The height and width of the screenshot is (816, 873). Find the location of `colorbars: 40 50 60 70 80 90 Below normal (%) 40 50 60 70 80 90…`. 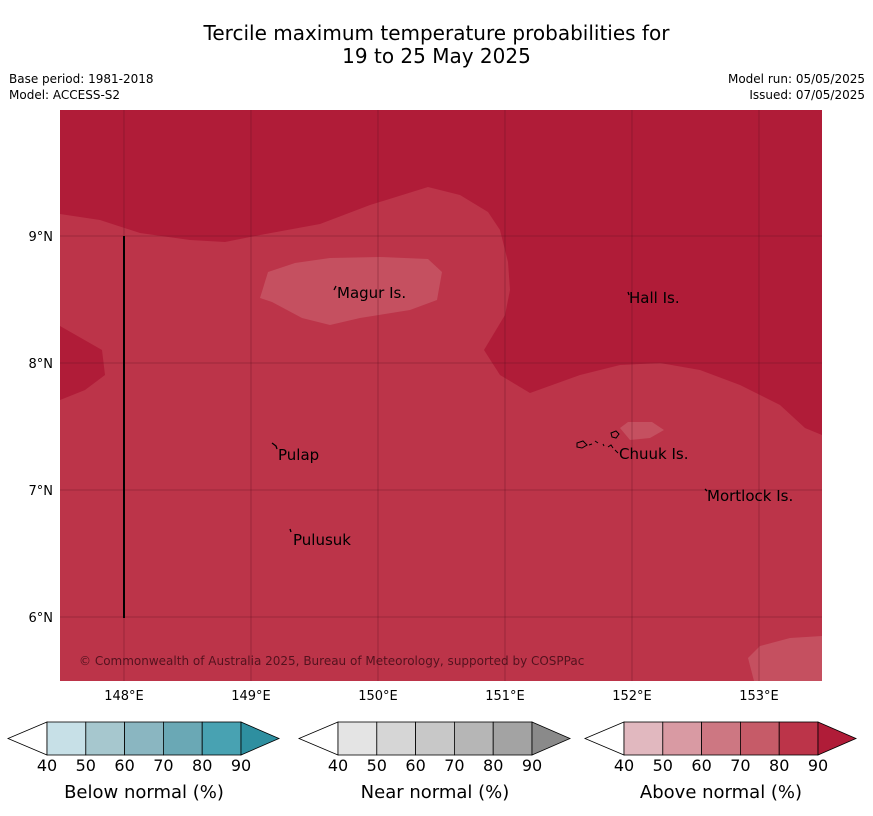

colorbars: 40 50 60 70 80 90 Below normal (%) 40 50 60 70 80 90… is located at coordinates (432, 762).